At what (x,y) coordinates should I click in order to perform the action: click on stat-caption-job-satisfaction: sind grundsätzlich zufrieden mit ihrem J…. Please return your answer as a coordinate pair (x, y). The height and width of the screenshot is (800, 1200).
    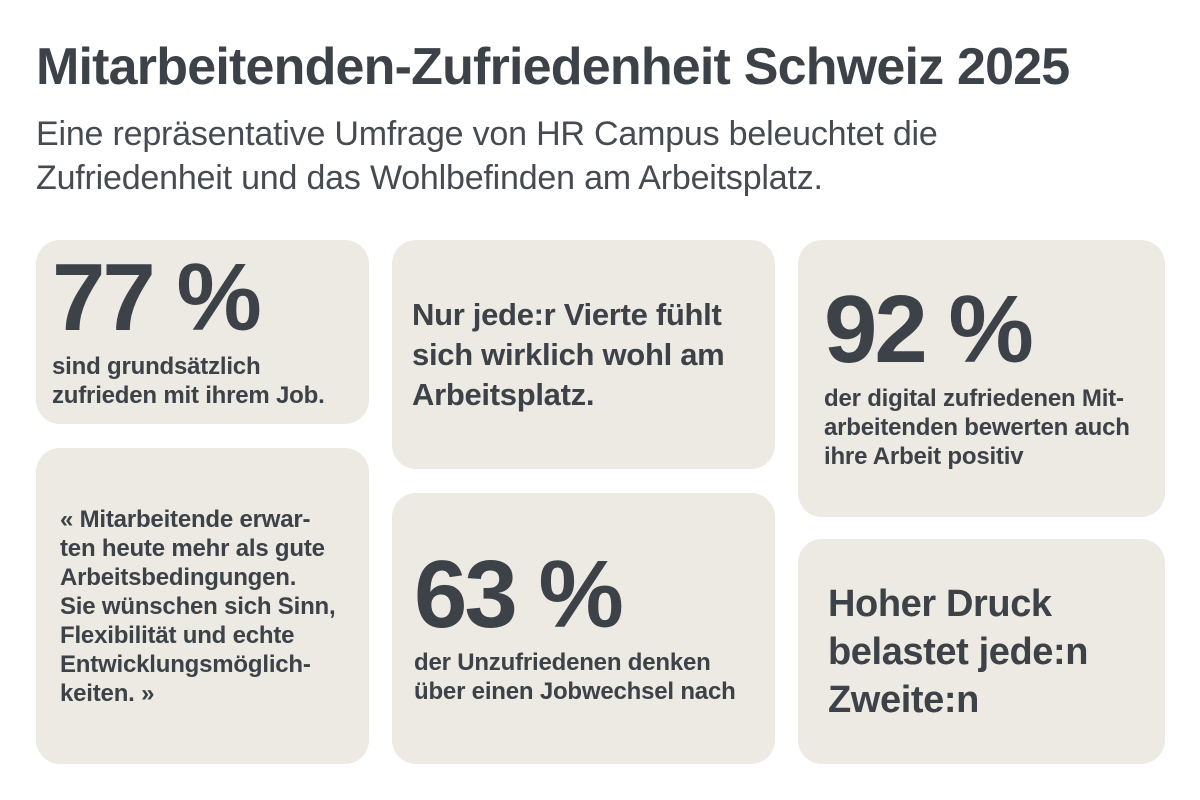
    Looking at the image, I should click on (188, 380).